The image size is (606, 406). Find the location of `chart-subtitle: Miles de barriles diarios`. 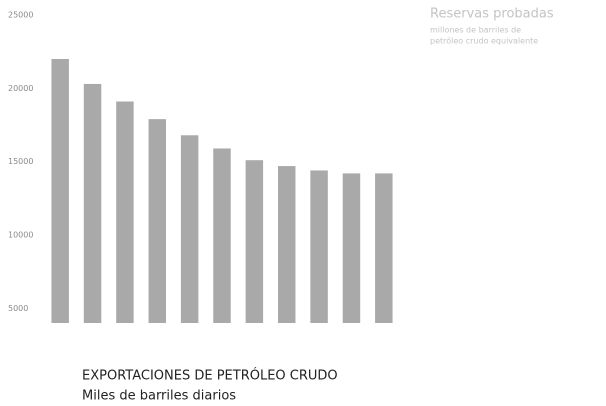

chart-subtitle: Miles de barriles diarios is located at coordinates (159, 396).